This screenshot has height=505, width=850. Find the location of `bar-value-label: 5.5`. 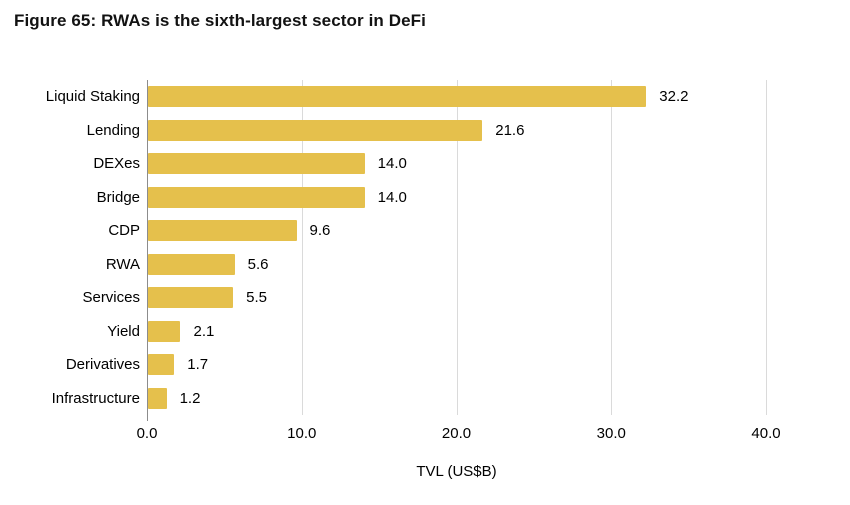

bar-value-label: 5.5 is located at coordinates (256, 298).